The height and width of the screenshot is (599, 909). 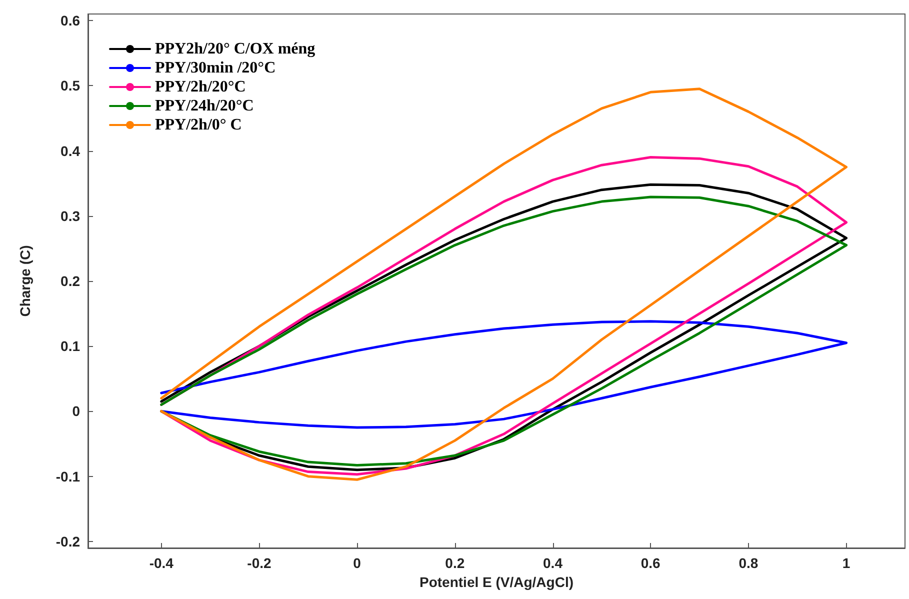 What do you see at coordinates (357, 563) in the screenshot?
I see `x-tick-label: 0` at bounding box center [357, 563].